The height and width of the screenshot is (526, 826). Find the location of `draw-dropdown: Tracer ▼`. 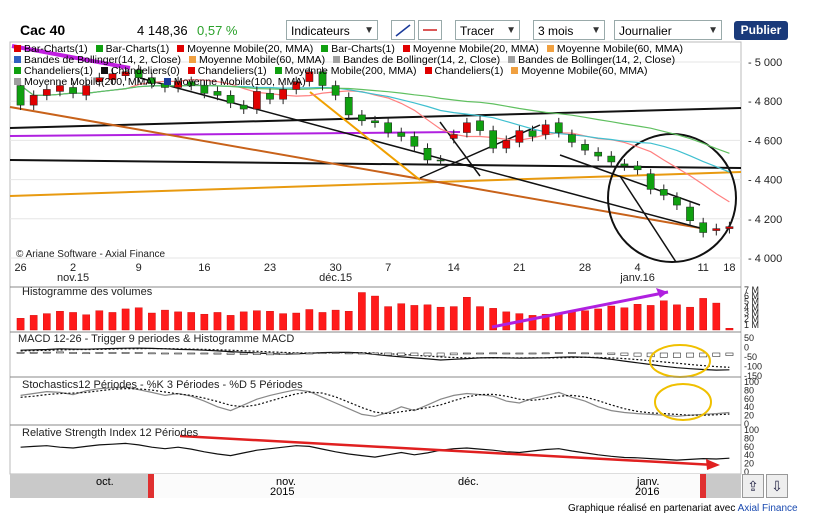

draw-dropdown: Tracer ▼ is located at coordinates (487, 30).